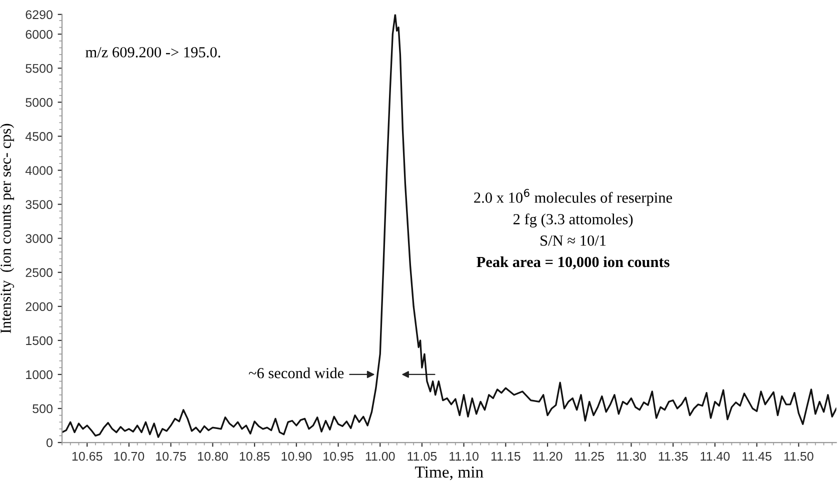  Describe the element at coordinates (39, 375) in the screenshot. I see `y-tick-label: 1000` at that location.